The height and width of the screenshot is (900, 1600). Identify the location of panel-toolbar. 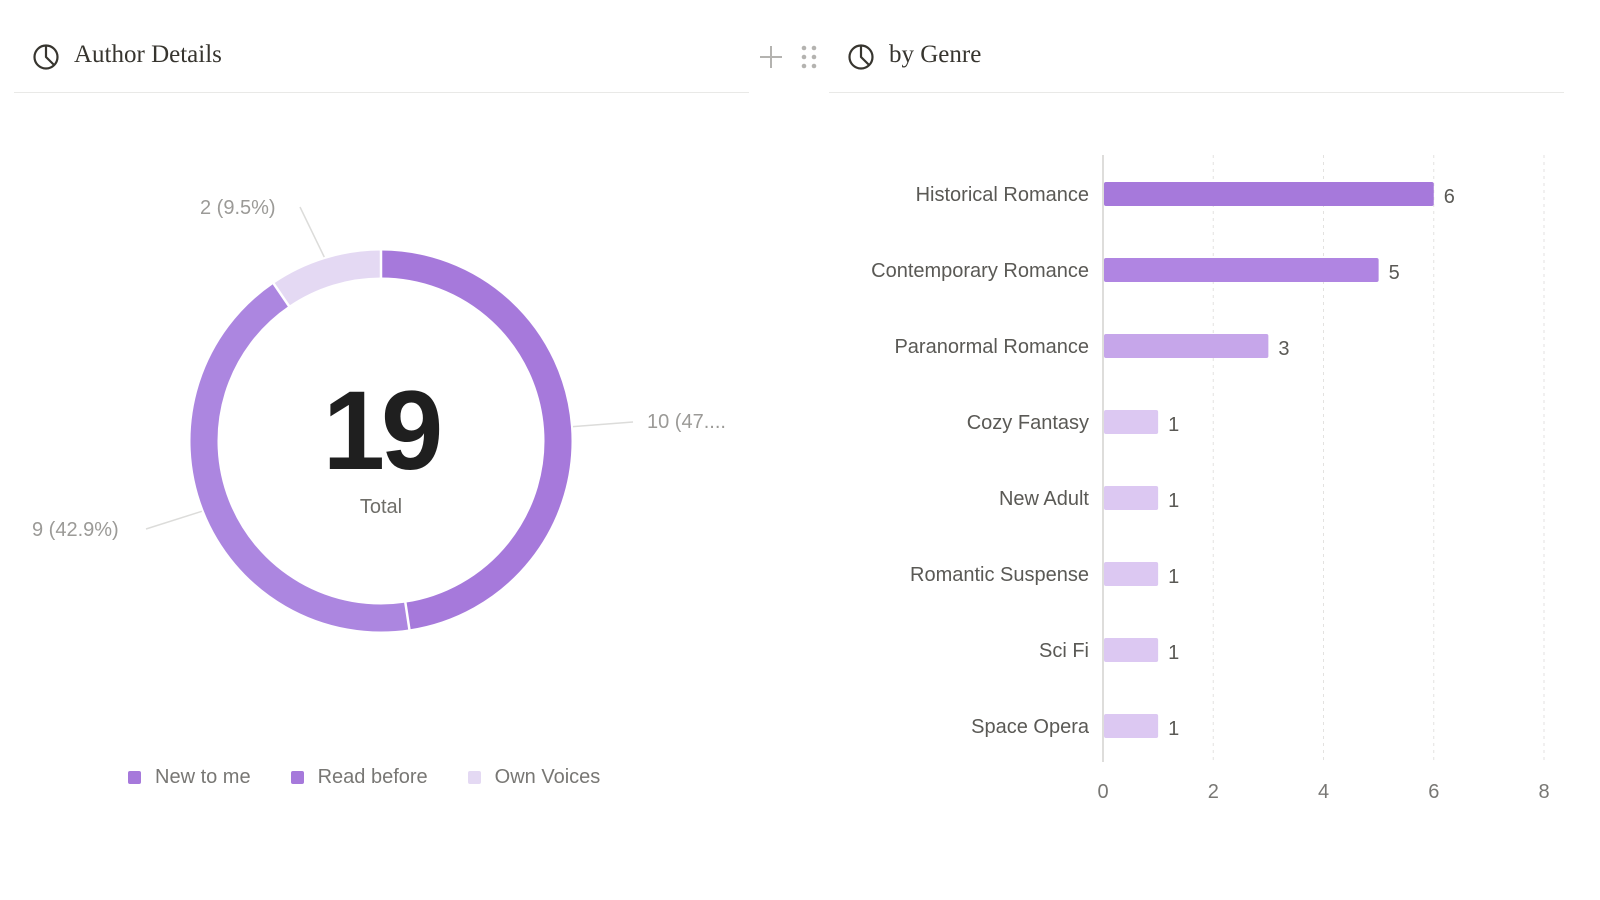
(790, 57).